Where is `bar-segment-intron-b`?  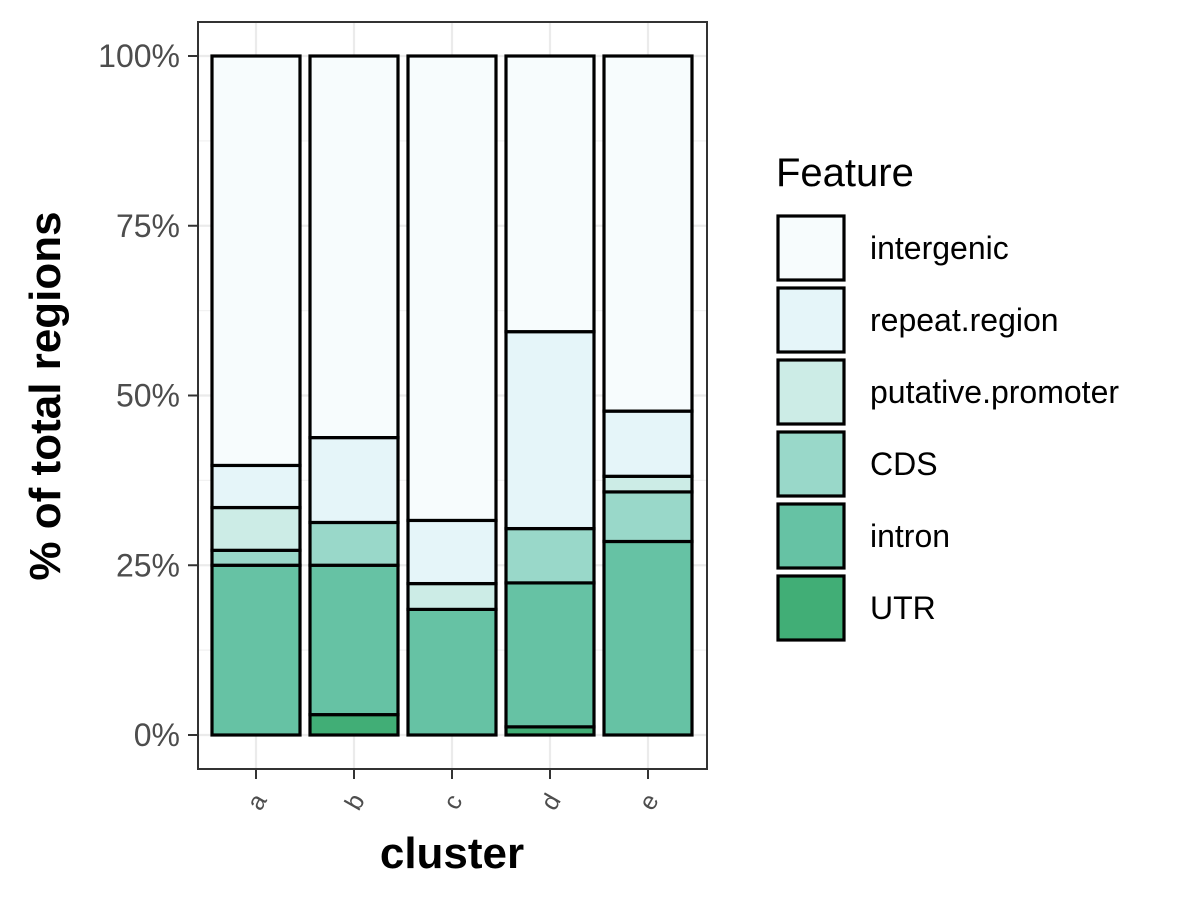
bar-segment-intron-b is located at coordinates (354, 640).